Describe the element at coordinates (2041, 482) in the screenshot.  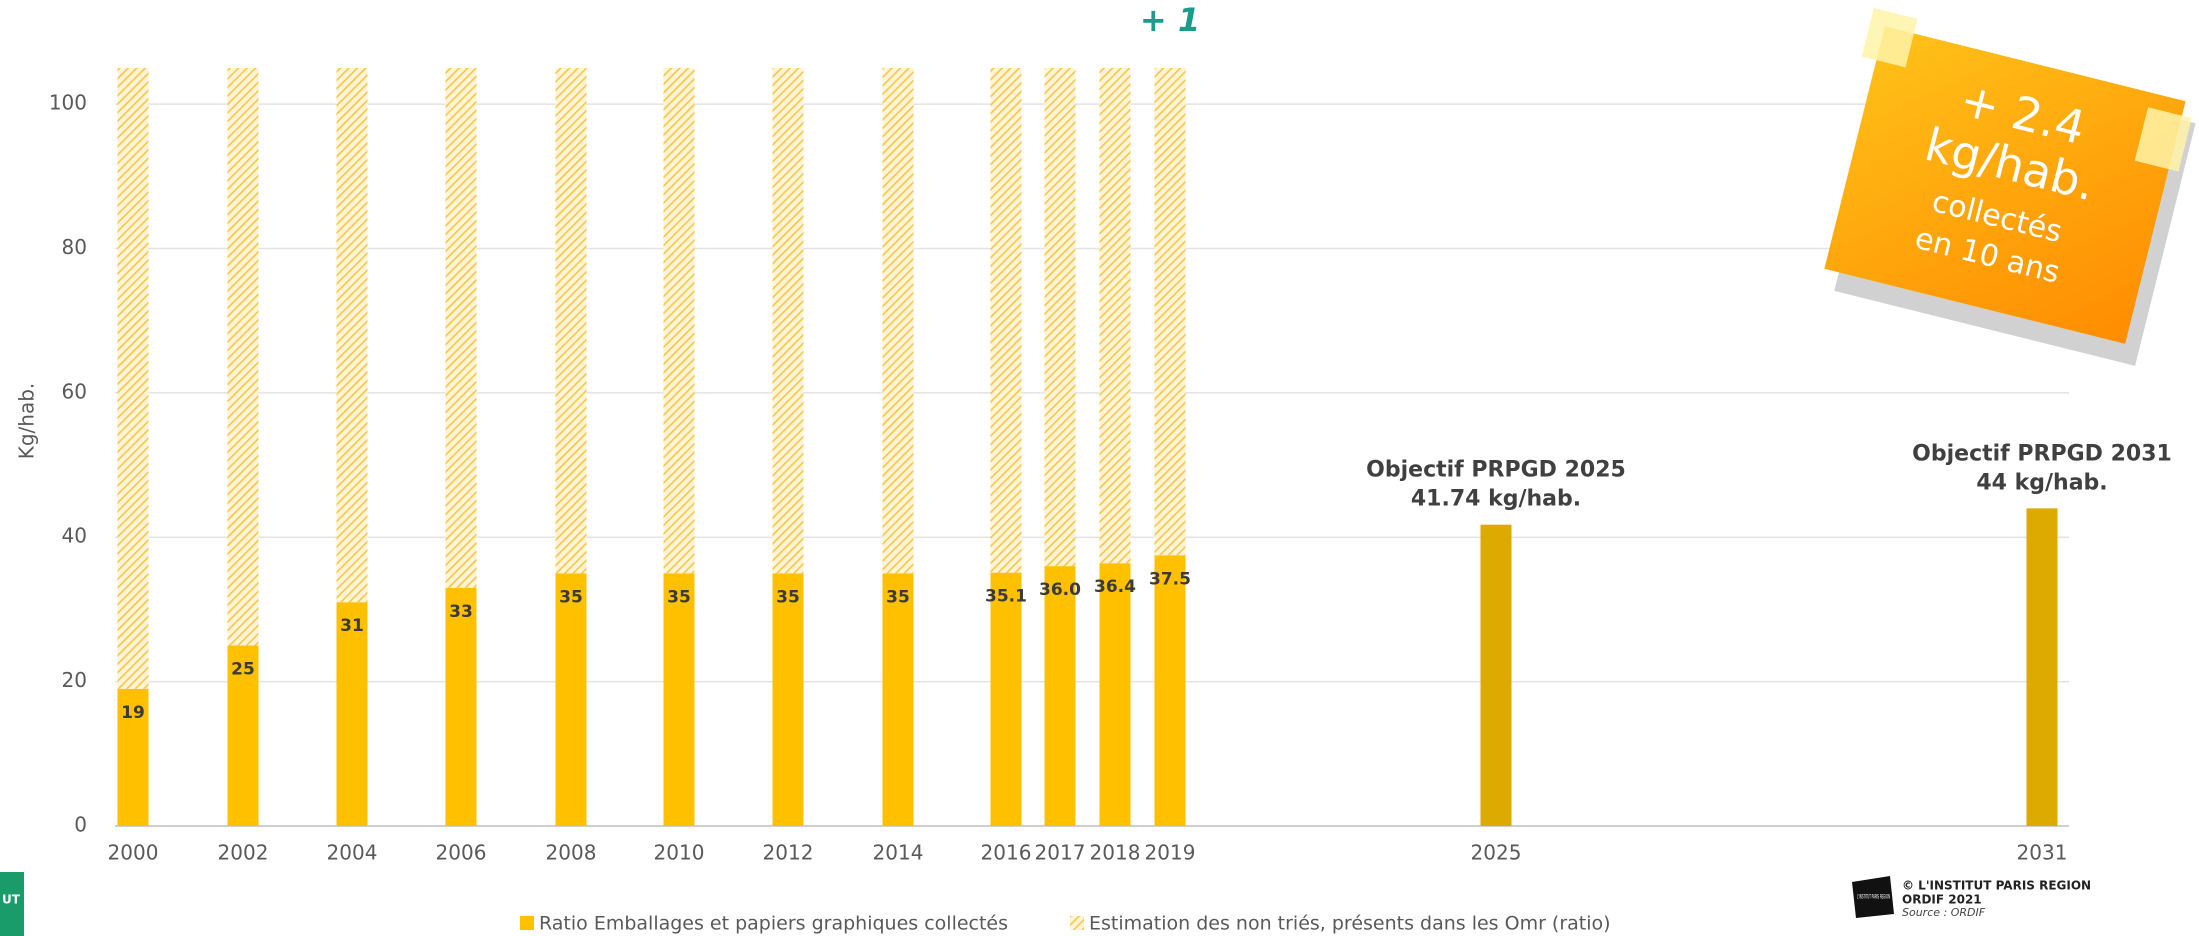
I see `target-label: 44 kg/hab.` at that location.